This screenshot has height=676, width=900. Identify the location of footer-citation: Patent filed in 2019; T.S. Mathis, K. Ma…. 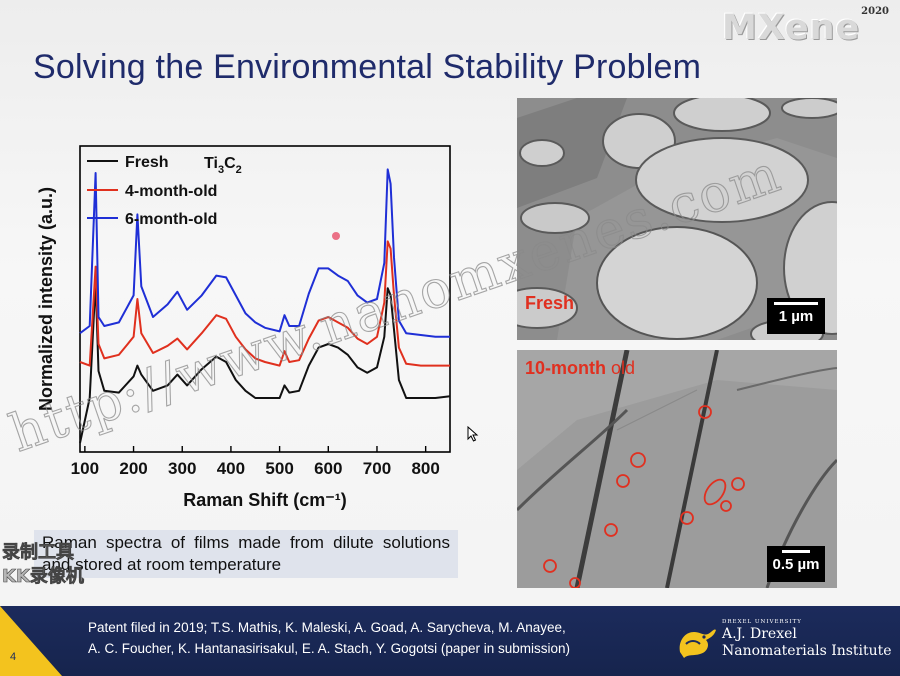
(373, 638).